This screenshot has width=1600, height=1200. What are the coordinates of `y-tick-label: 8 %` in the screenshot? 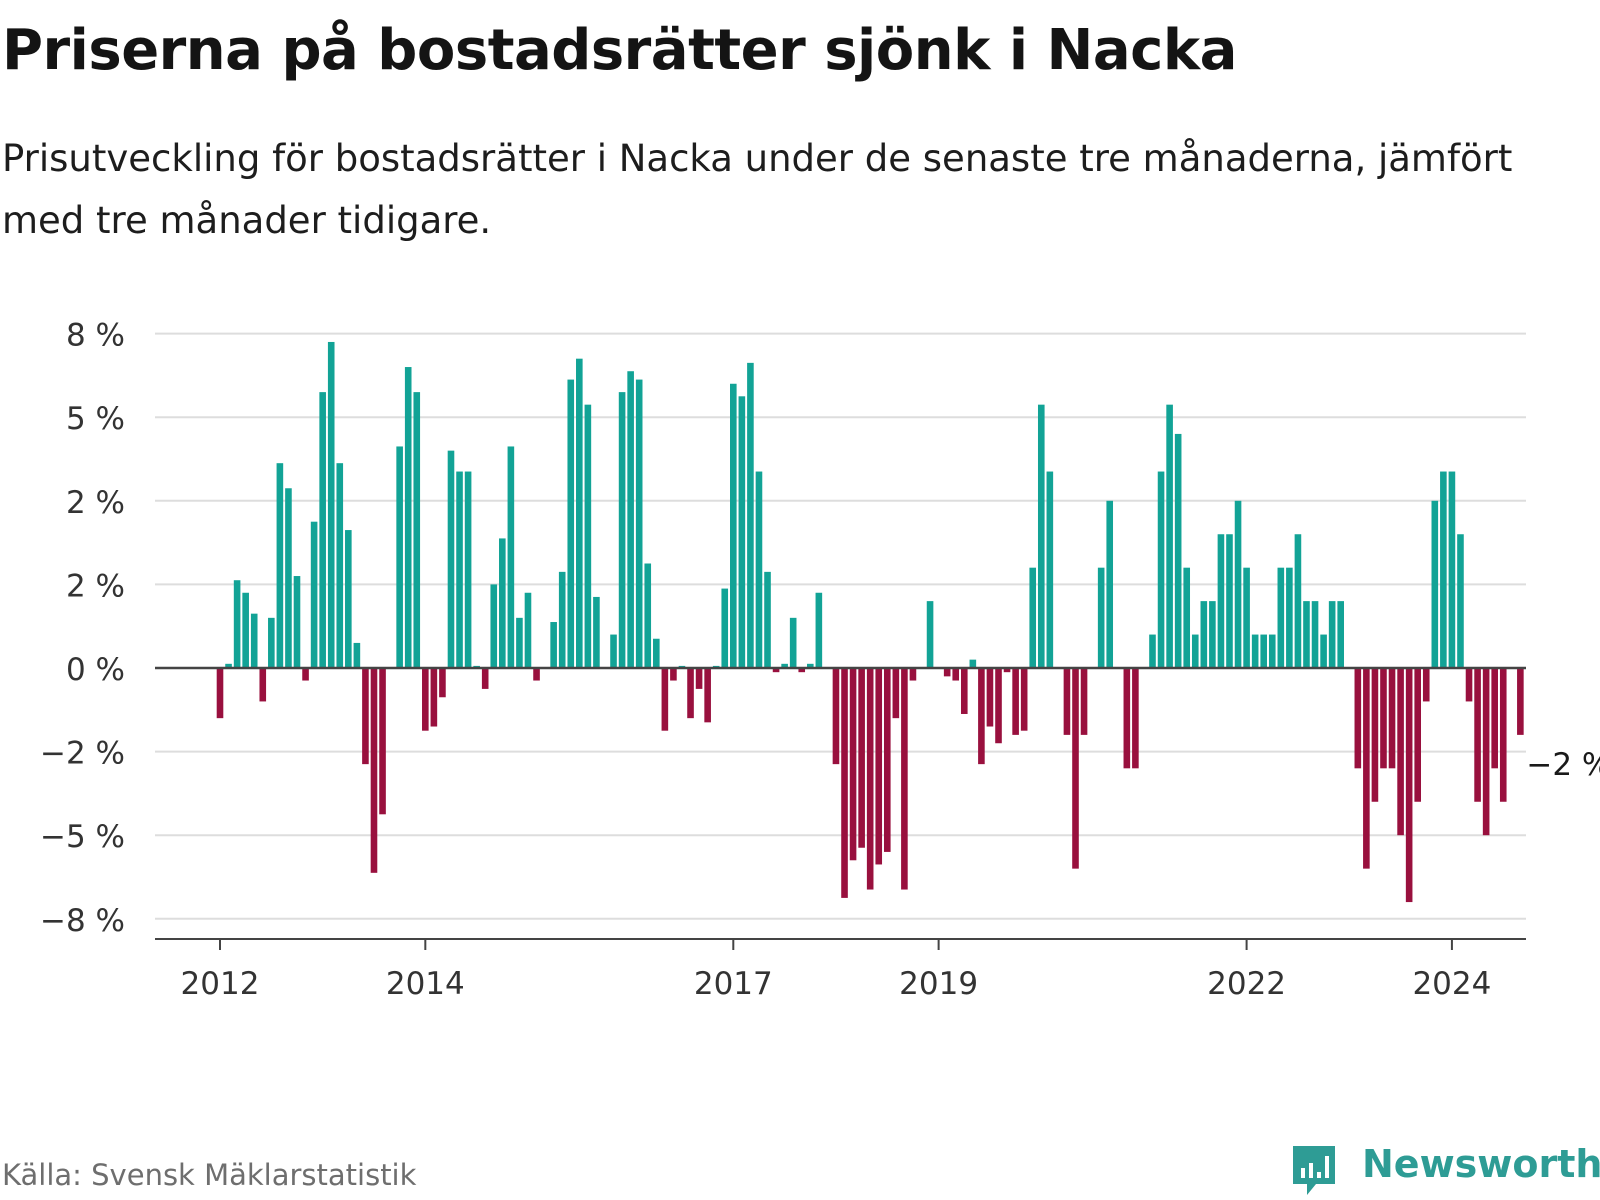 It's located at (95, 336).